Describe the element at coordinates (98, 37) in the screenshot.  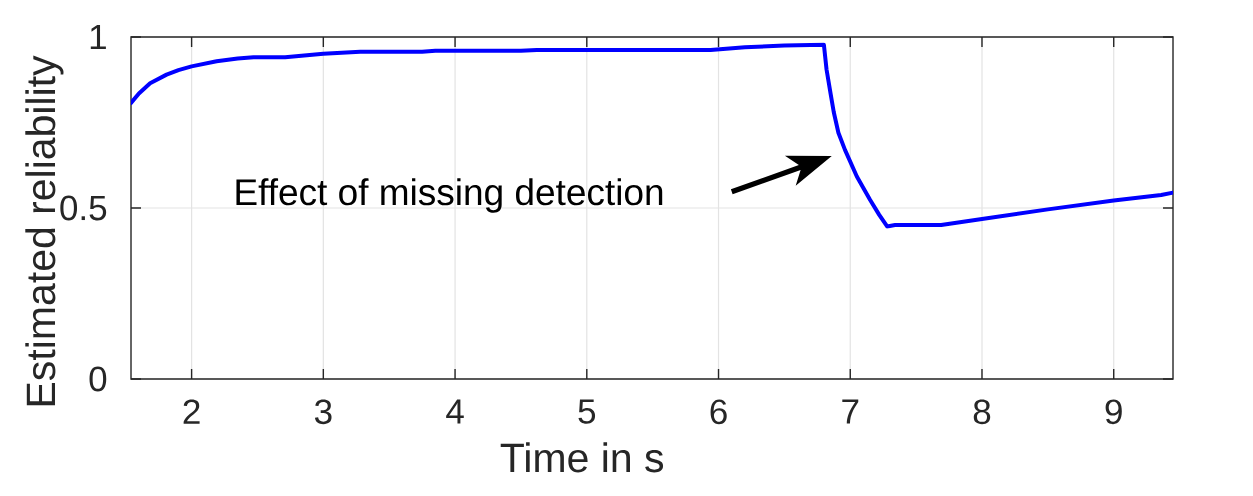
I see `y-tick-label: 1` at that location.